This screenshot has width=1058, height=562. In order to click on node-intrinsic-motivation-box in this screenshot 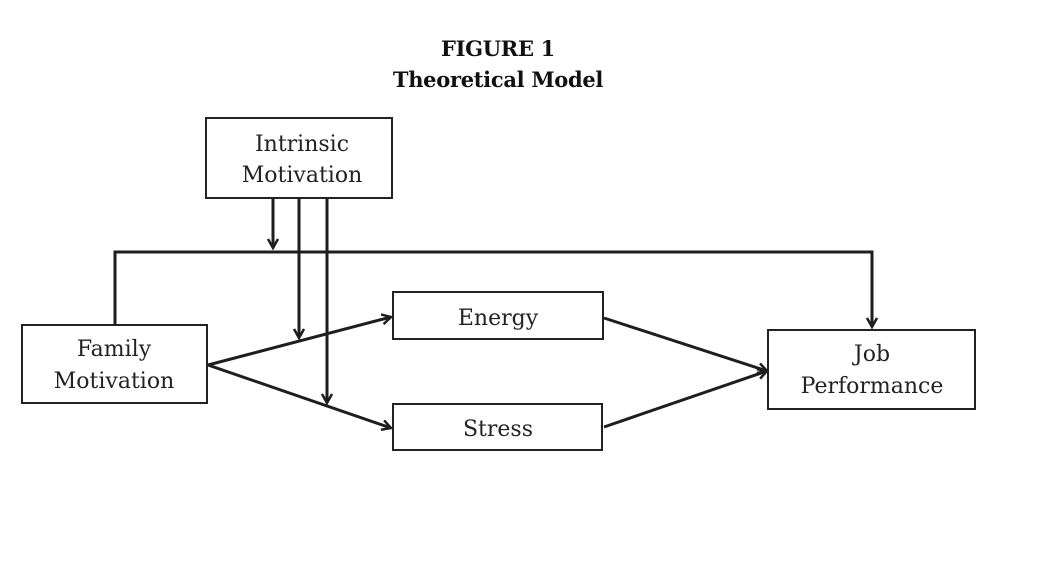, I will do `click(299, 158)`.